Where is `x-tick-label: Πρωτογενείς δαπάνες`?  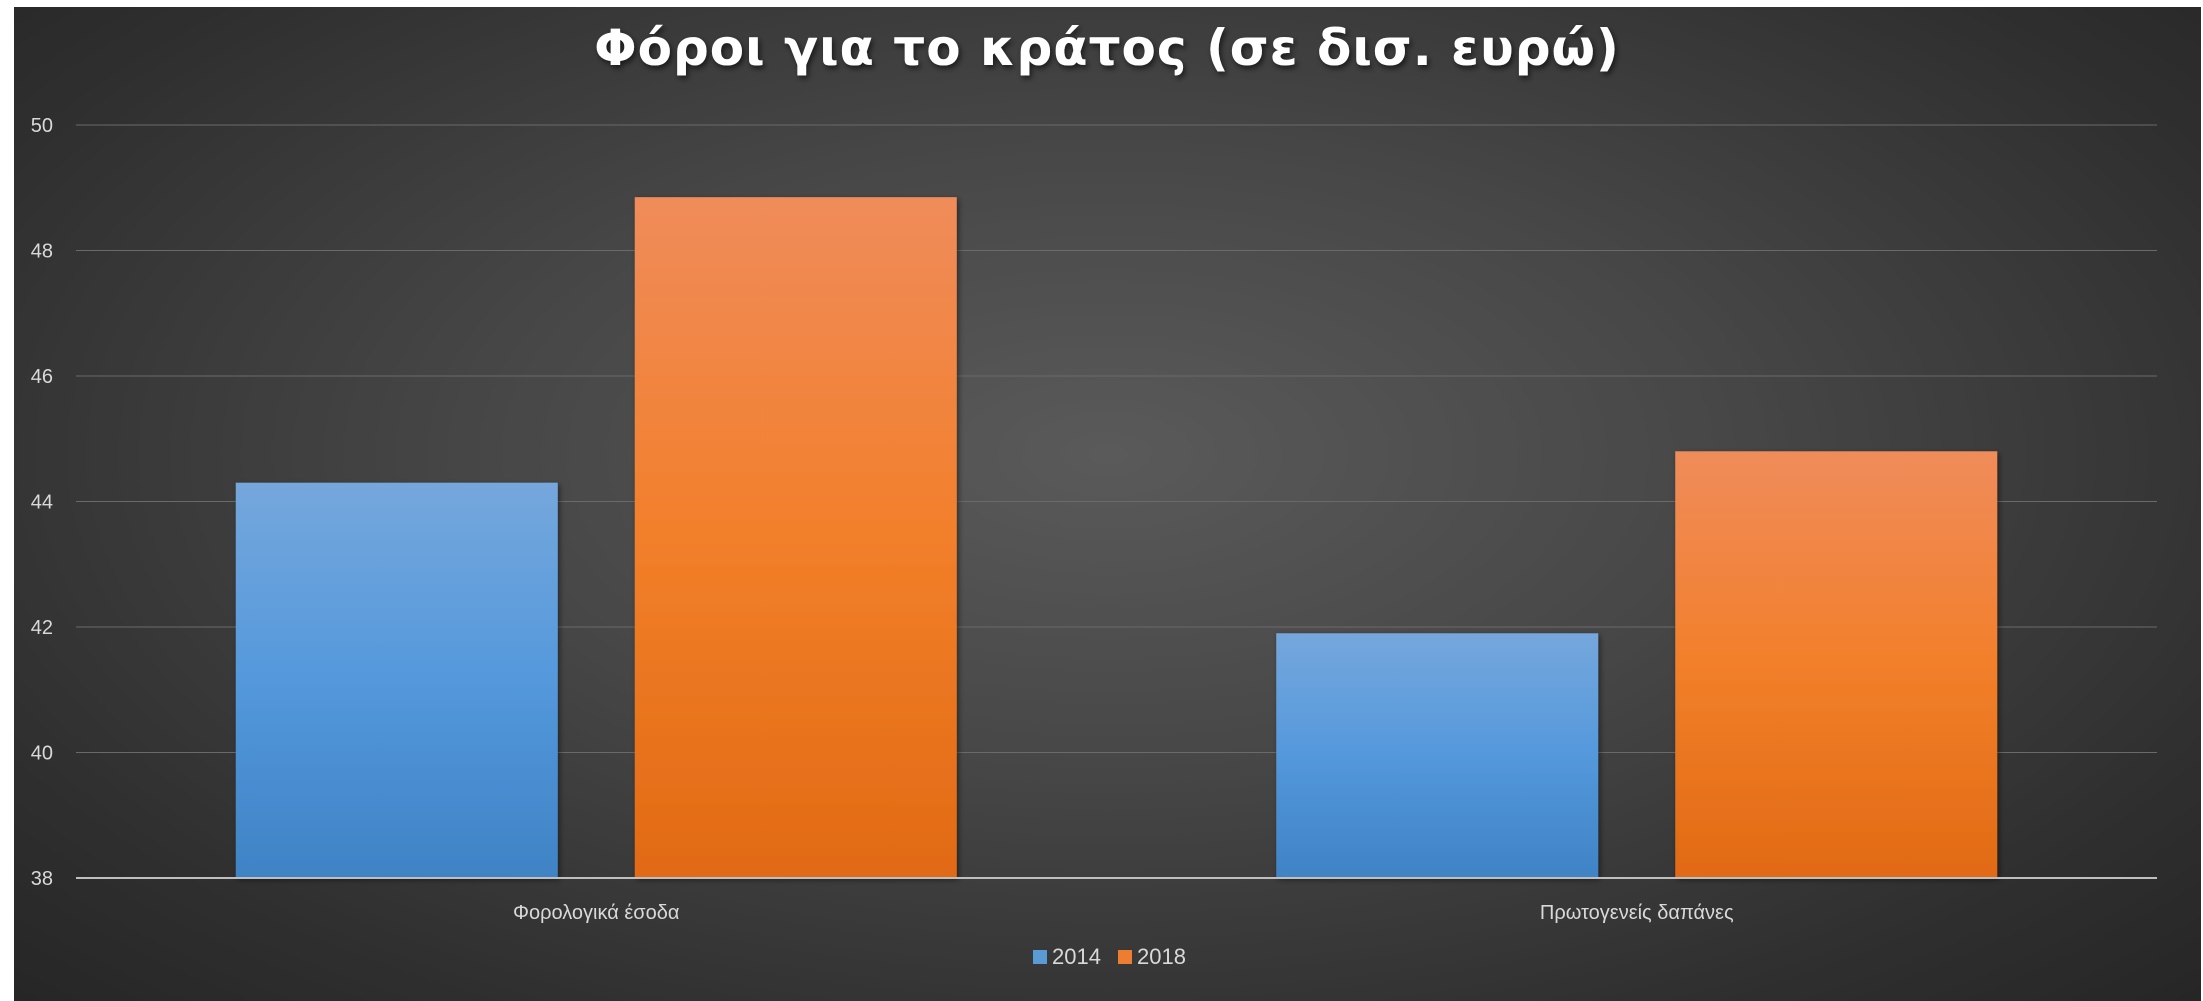
x-tick-label: Πρωτογενείς δαπάνες is located at coordinates (1637, 913).